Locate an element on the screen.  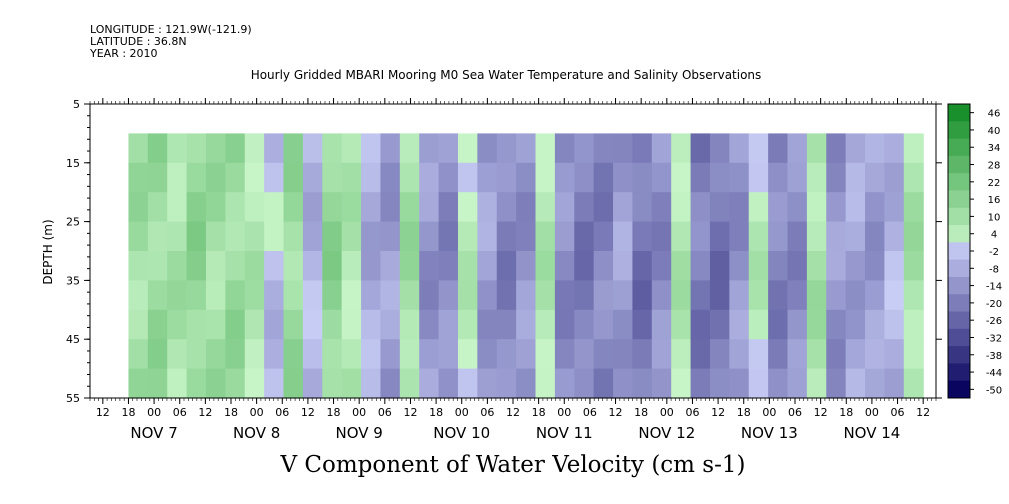
longitude-label: LONGITUDE : 121.9W(-121.9) is located at coordinates (171, 29).